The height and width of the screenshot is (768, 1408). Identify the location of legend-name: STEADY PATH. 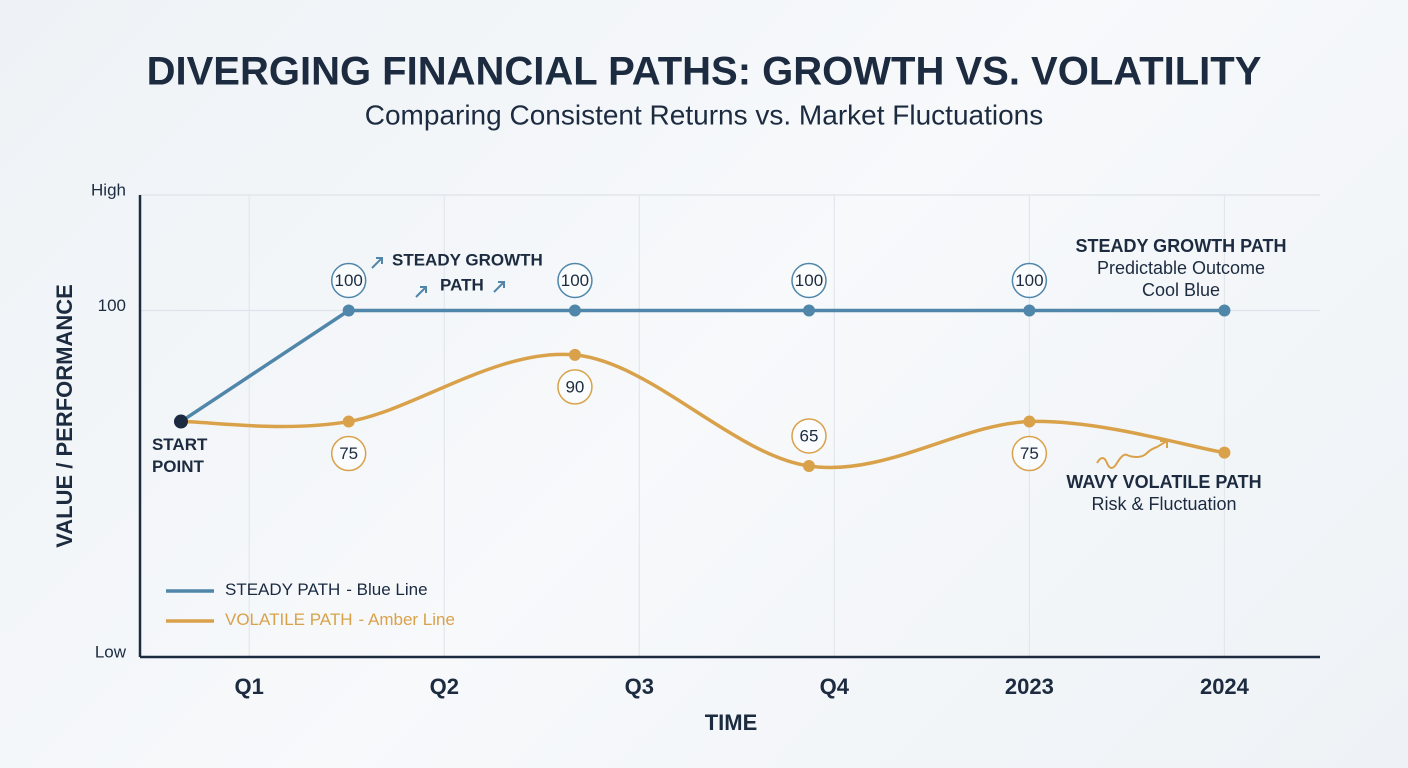
(282, 589).